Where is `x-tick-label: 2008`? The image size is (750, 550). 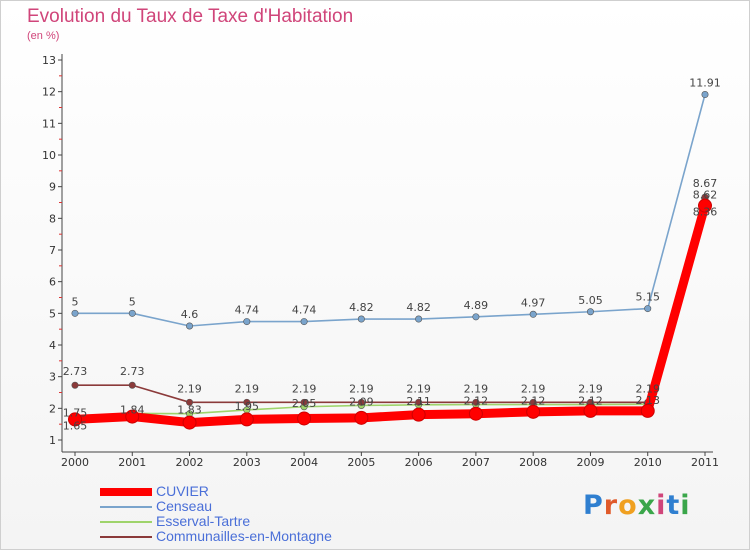 x-tick-label: 2008 is located at coordinates (533, 462).